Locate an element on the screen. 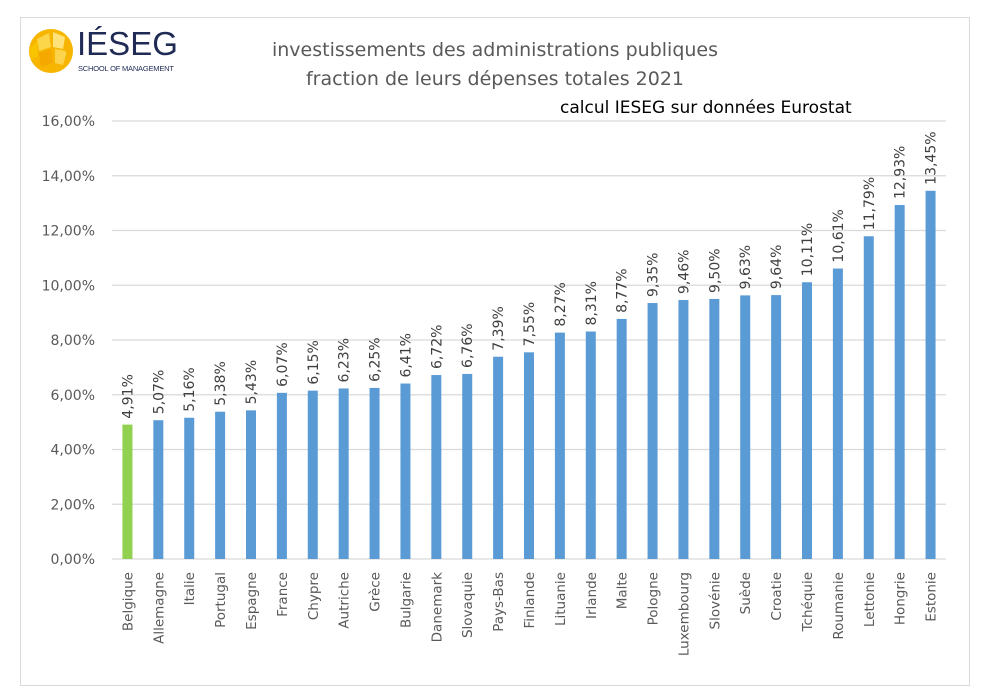  bar-luxembourg is located at coordinates (683, 429).